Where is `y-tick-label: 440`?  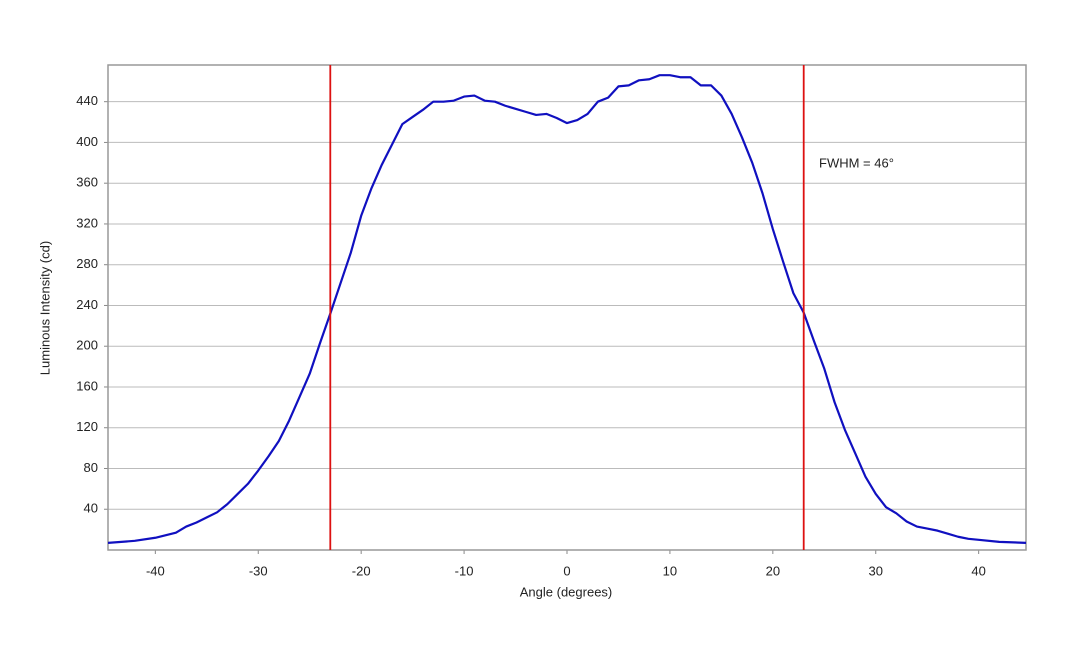
y-tick-label: 440 is located at coordinates (87, 100).